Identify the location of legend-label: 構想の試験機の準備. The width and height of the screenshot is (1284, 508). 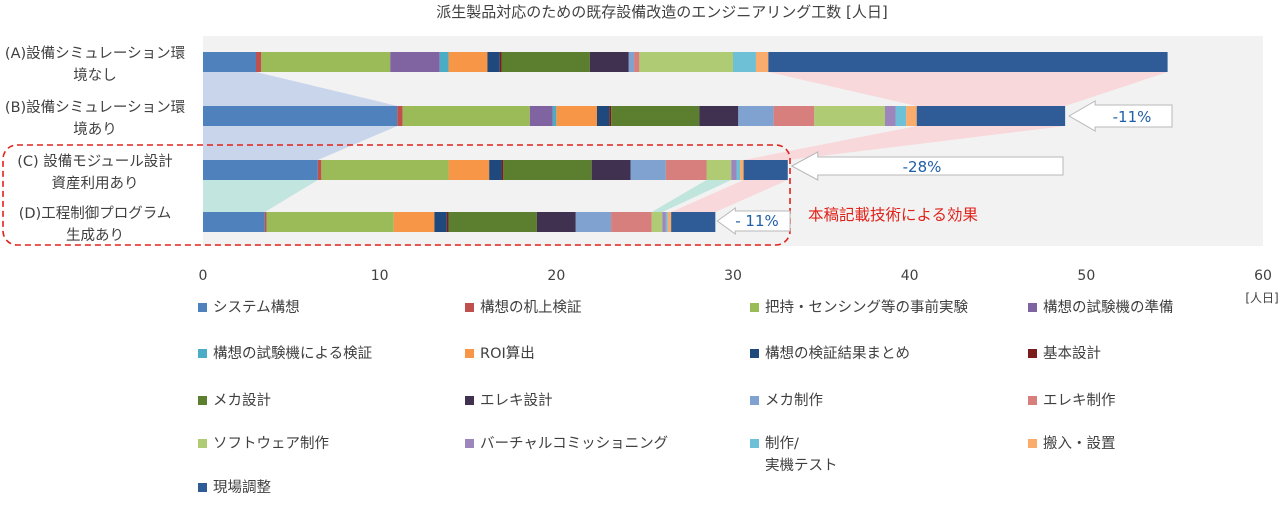
(1108, 307).